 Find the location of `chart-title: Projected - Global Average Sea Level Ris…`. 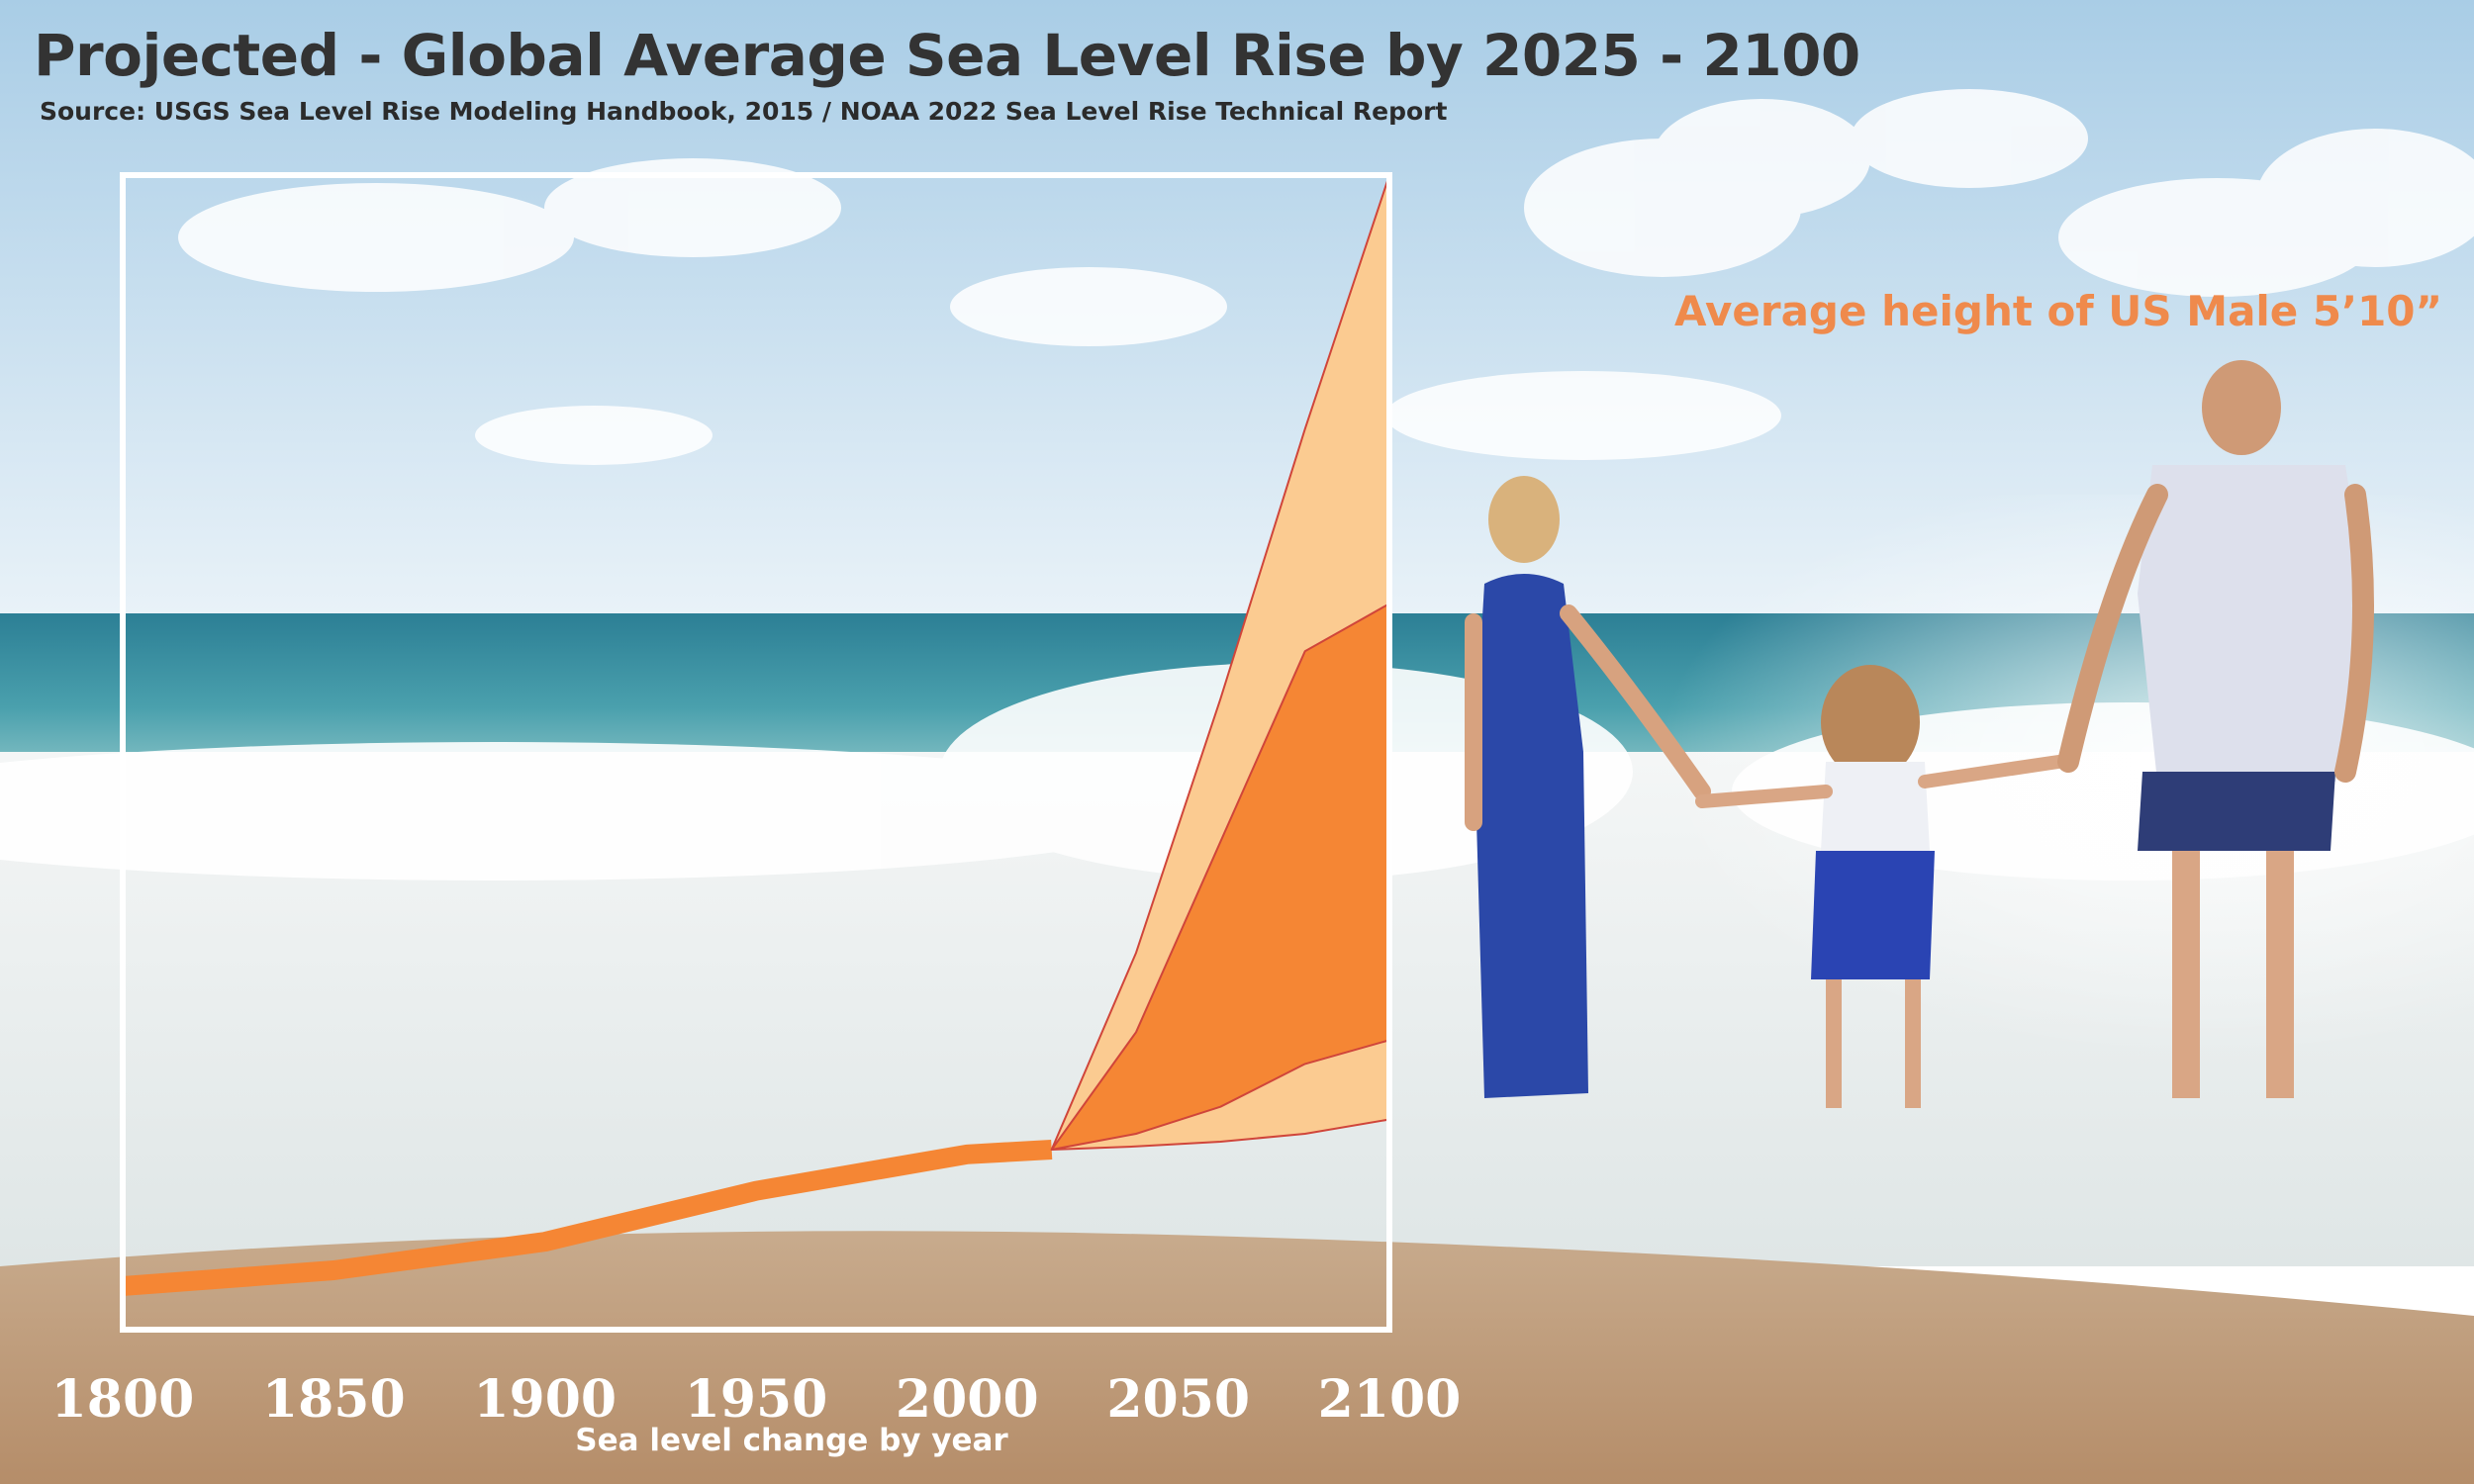

chart-title: Projected - Global Average Sea Level Ris… is located at coordinates (947, 55).